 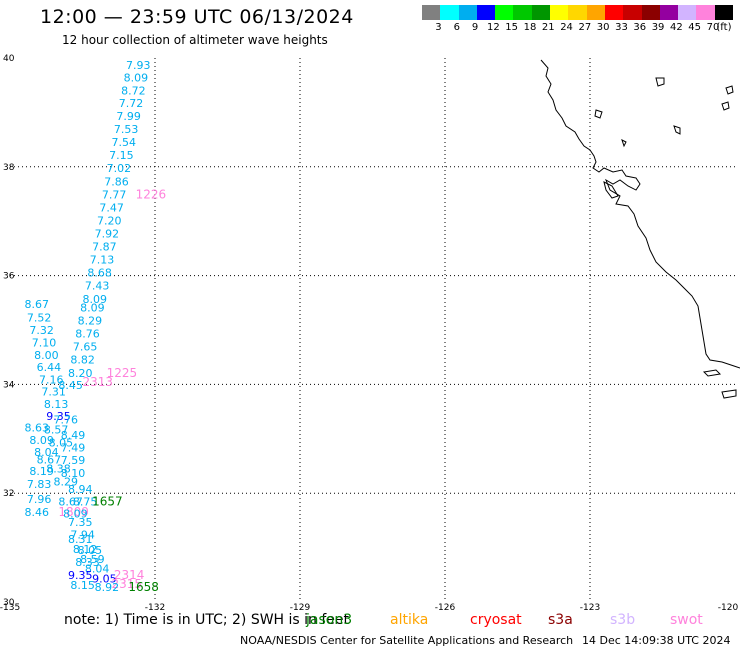 I want to click on wave-height-label: 7.53, so click(x=126, y=129).